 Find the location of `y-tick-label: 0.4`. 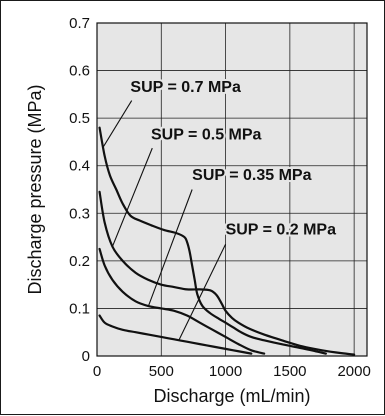

y-tick-label: 0.4 is located at coordinates (79, 166).